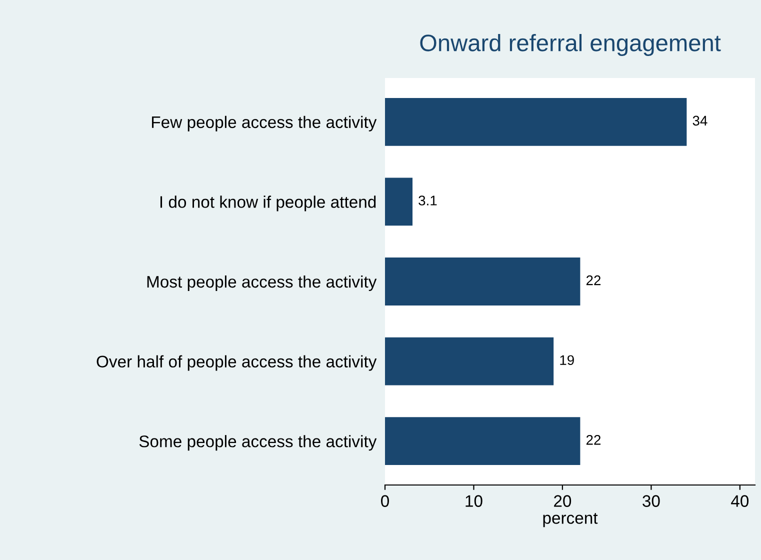 The width and height of the screenshot is (761, 560). Describe the element at coordinates (427, 201) in the screenshot. I see `data-label: 3.1` at that location.